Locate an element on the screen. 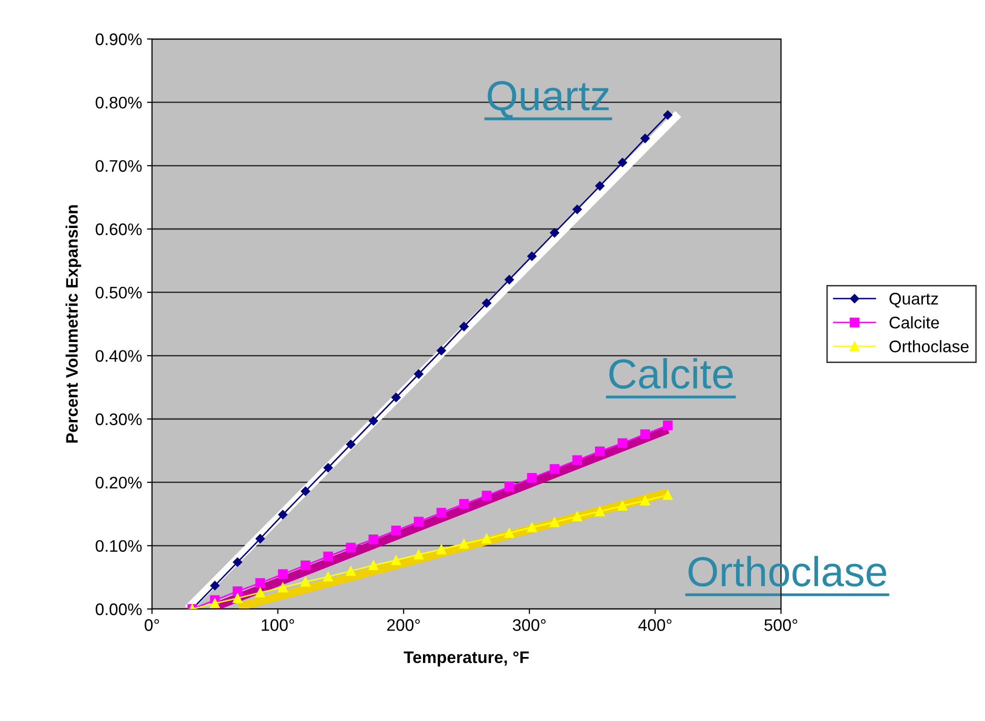  legend-label: Calcite is located at coordinates (914, 322).